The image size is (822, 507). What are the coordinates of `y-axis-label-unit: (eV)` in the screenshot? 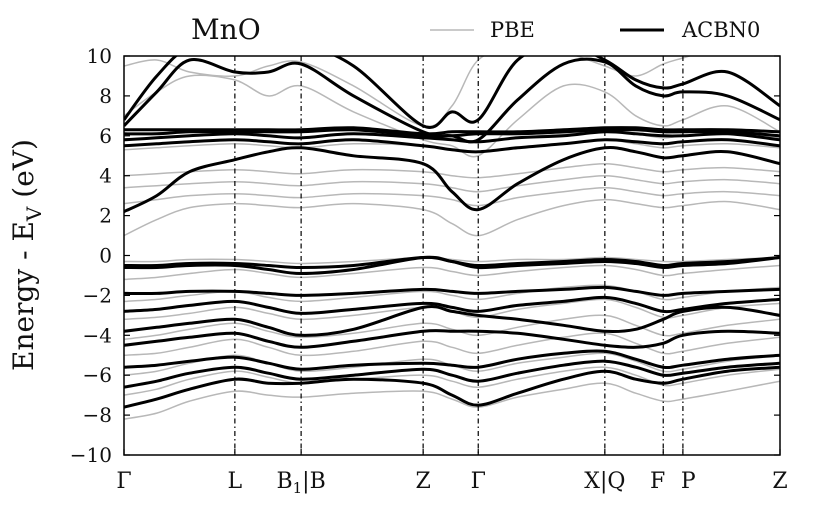 It's located at (23, 173).